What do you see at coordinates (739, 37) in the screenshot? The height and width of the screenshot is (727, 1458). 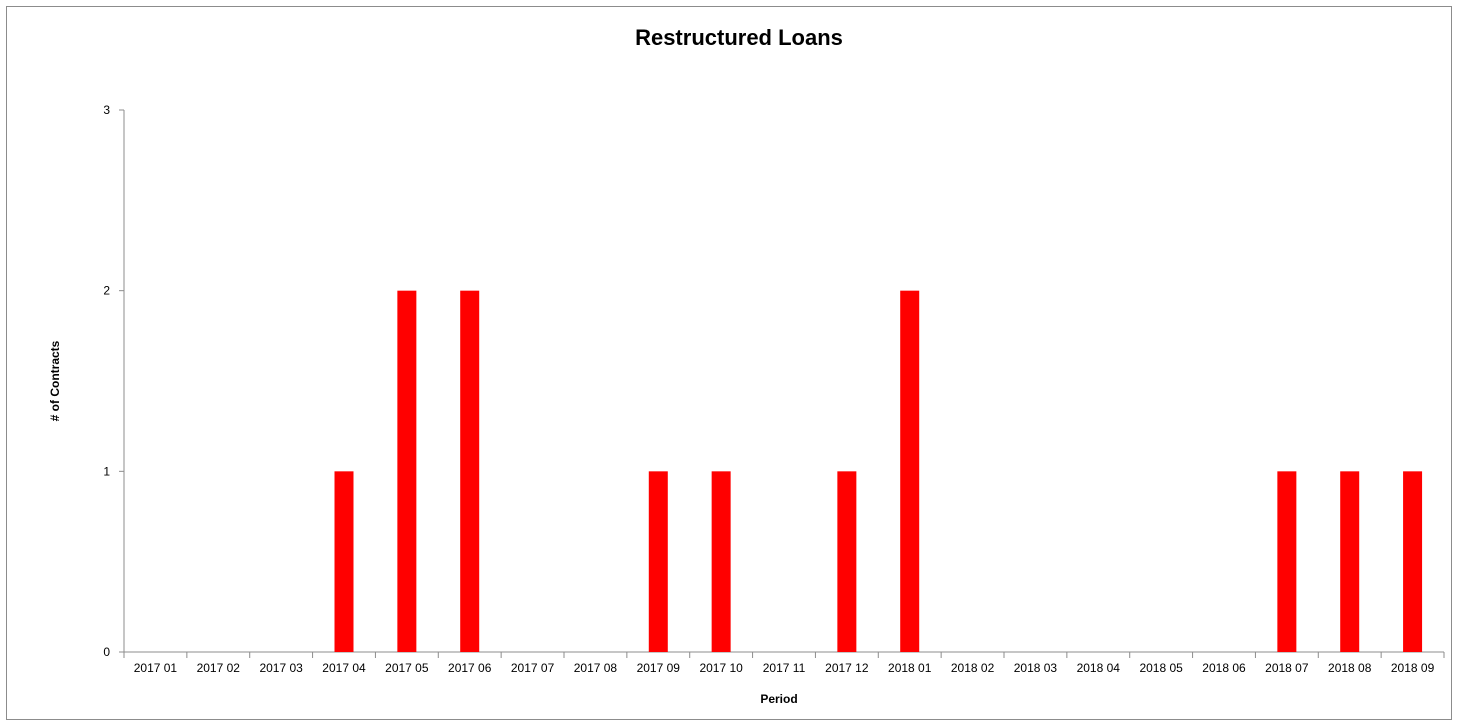 I see `chart-title: Restructured Loans` at bounding box center [739, 37].